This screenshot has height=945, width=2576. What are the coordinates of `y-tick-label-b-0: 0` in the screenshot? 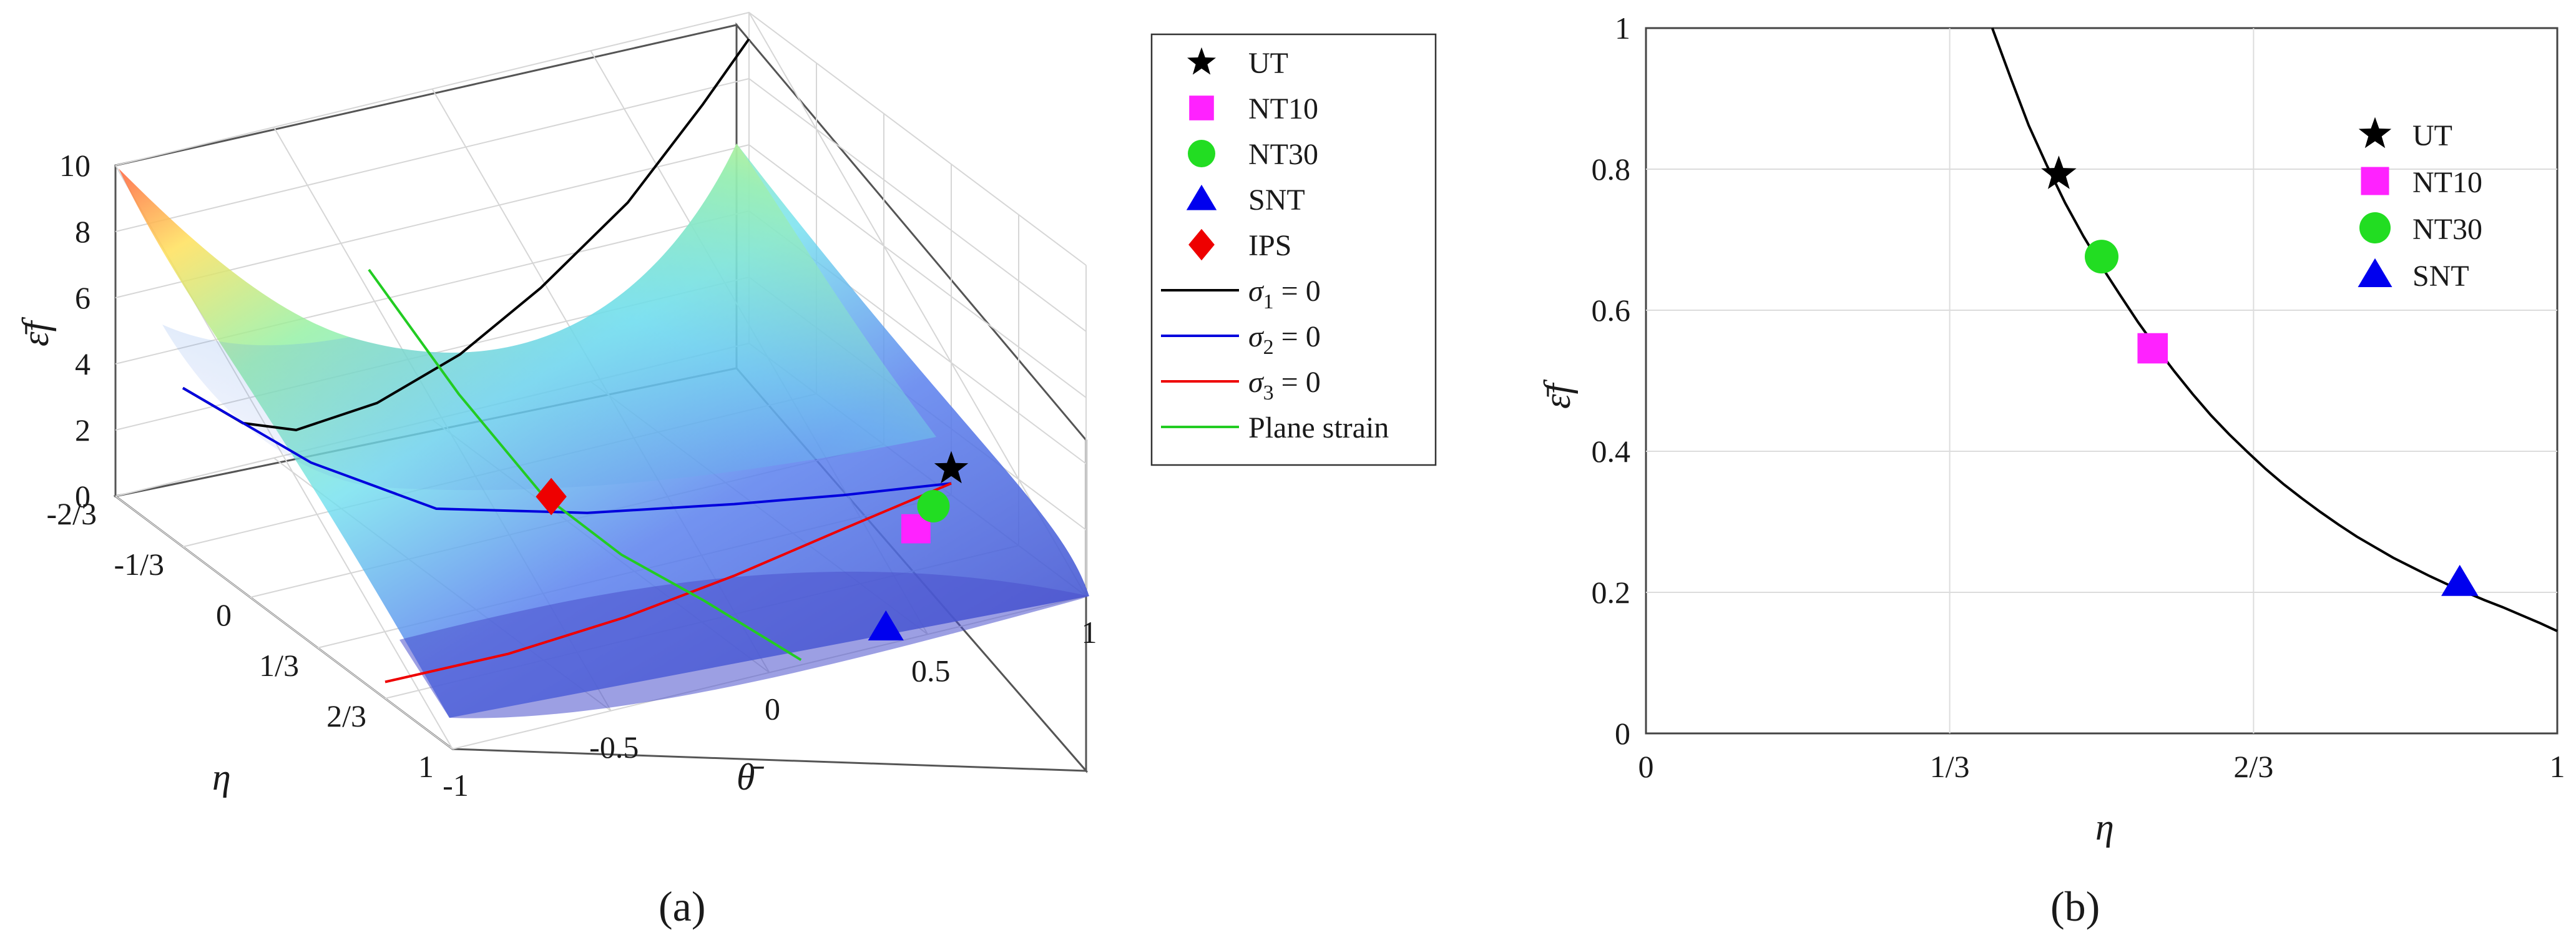 It's located at (1622, 733).